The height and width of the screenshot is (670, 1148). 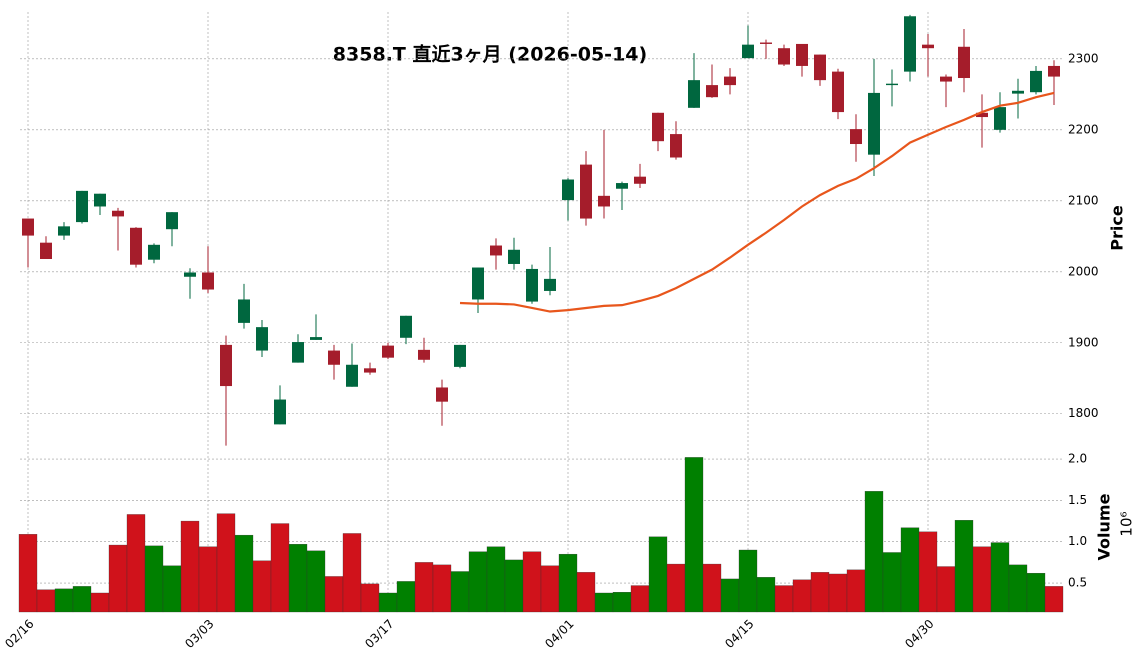 I want to click on x-tick-label: 04/01, so click(x=559, y=634).